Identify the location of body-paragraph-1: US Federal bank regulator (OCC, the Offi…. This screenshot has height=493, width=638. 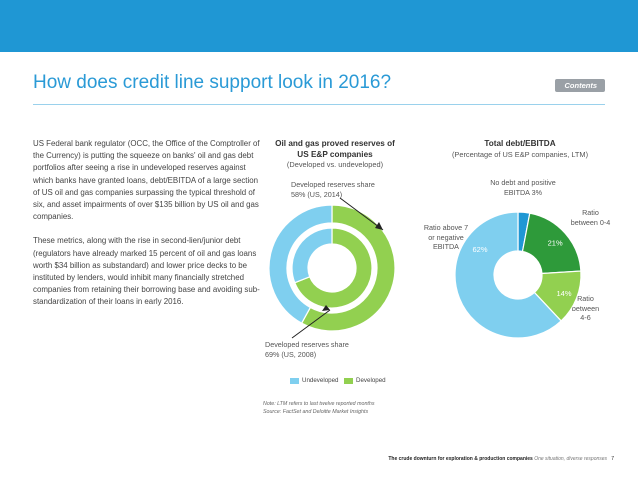
(146, 180).